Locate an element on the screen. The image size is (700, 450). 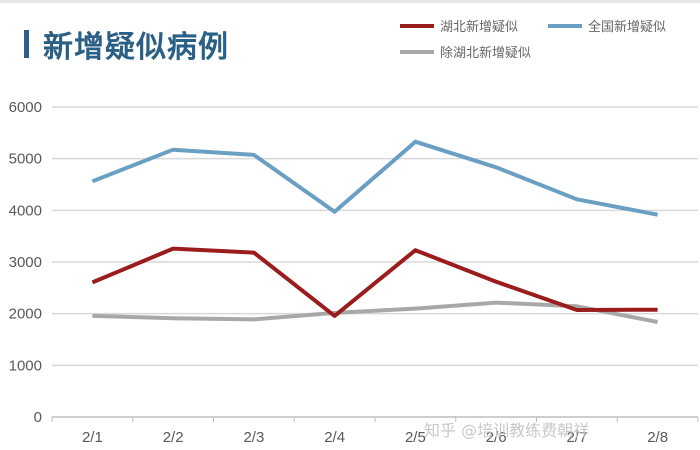
legend-item-national: 全国新增疑似 is located at coordinates (607, 25).